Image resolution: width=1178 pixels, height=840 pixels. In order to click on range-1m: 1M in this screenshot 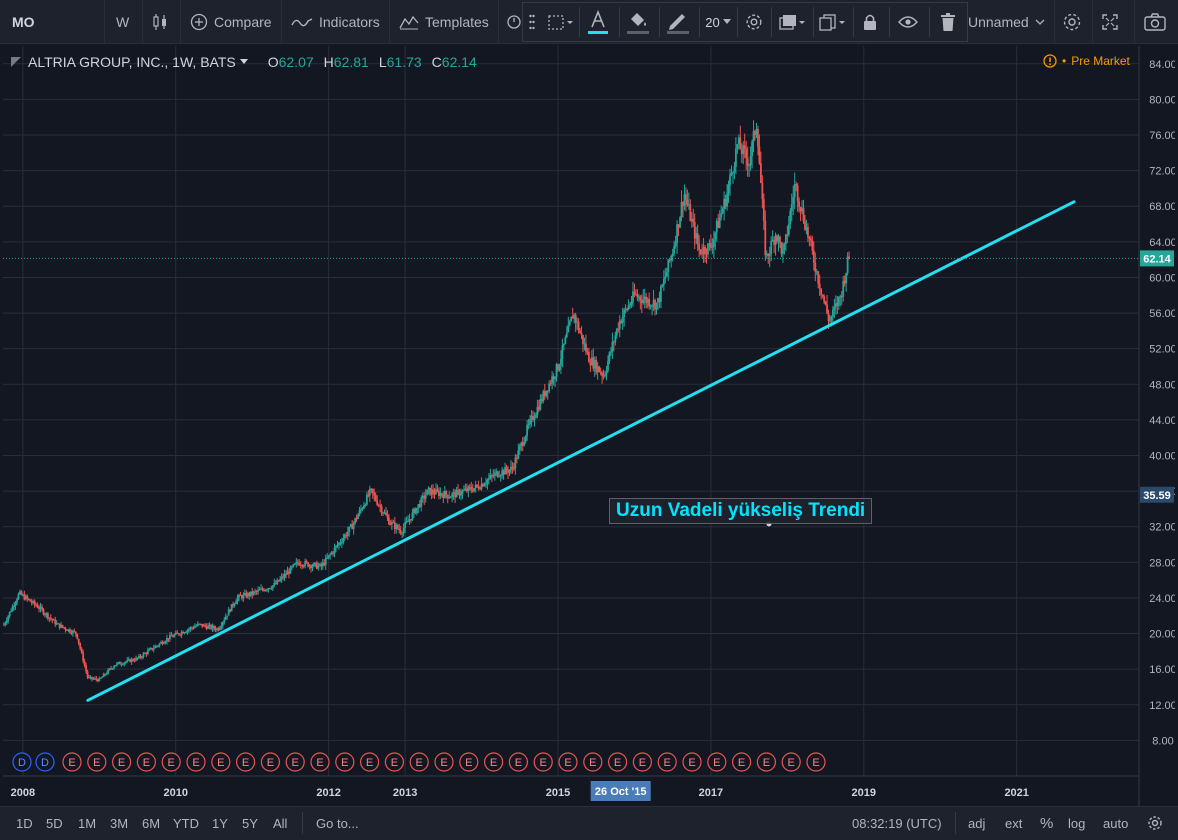, I will do `click(87, 823)`.